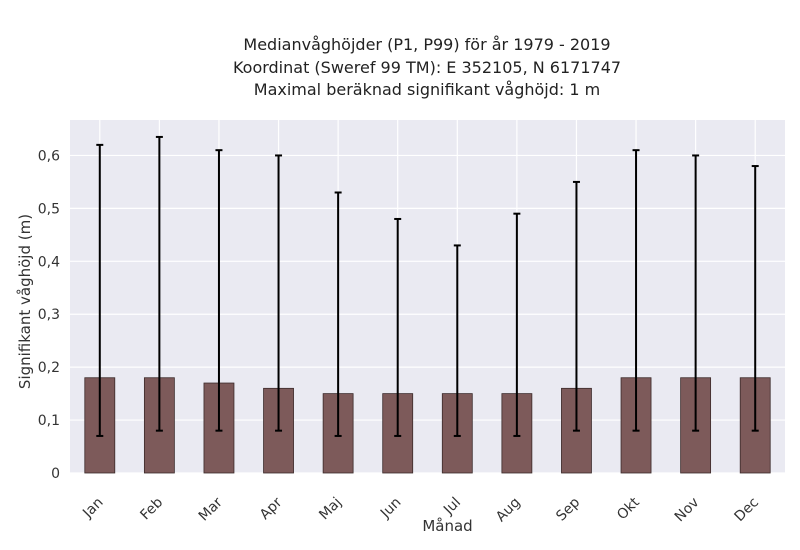  Describe the element at coordinates (696, 293) in the screenshot. I see `error-bar-nov` at that location.